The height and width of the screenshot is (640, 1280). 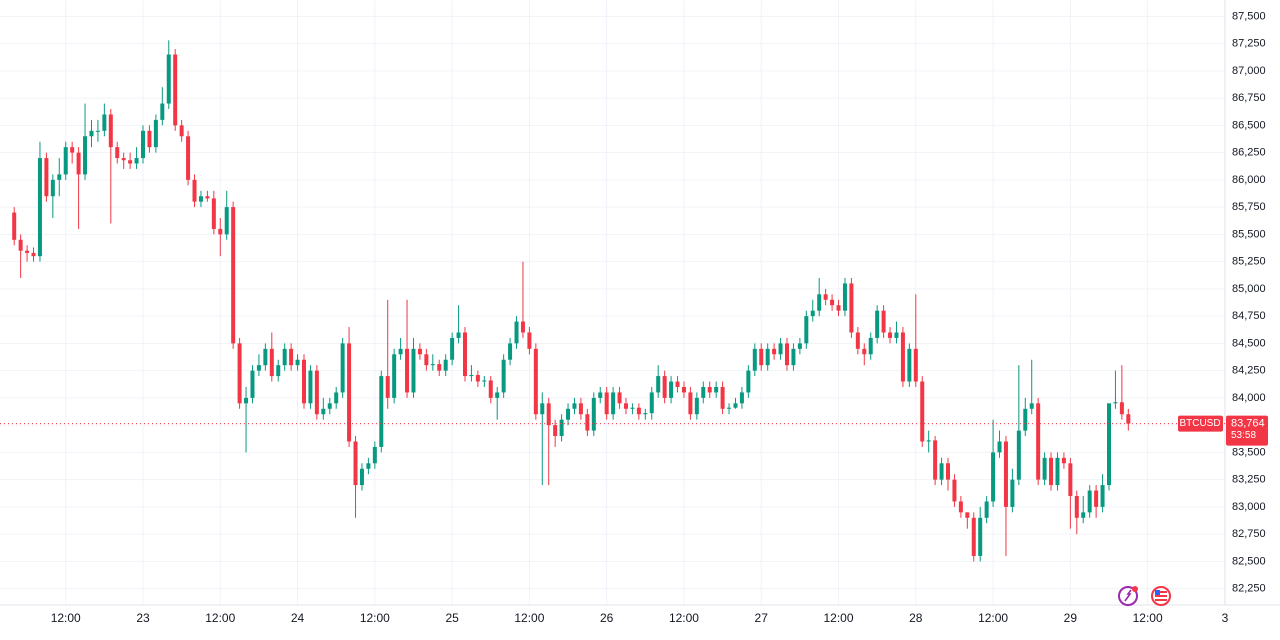 What do you see at coordinates (916, 618) in the screenshot?
I see `x-tick-label: 28` at bounding box center [916, 618].